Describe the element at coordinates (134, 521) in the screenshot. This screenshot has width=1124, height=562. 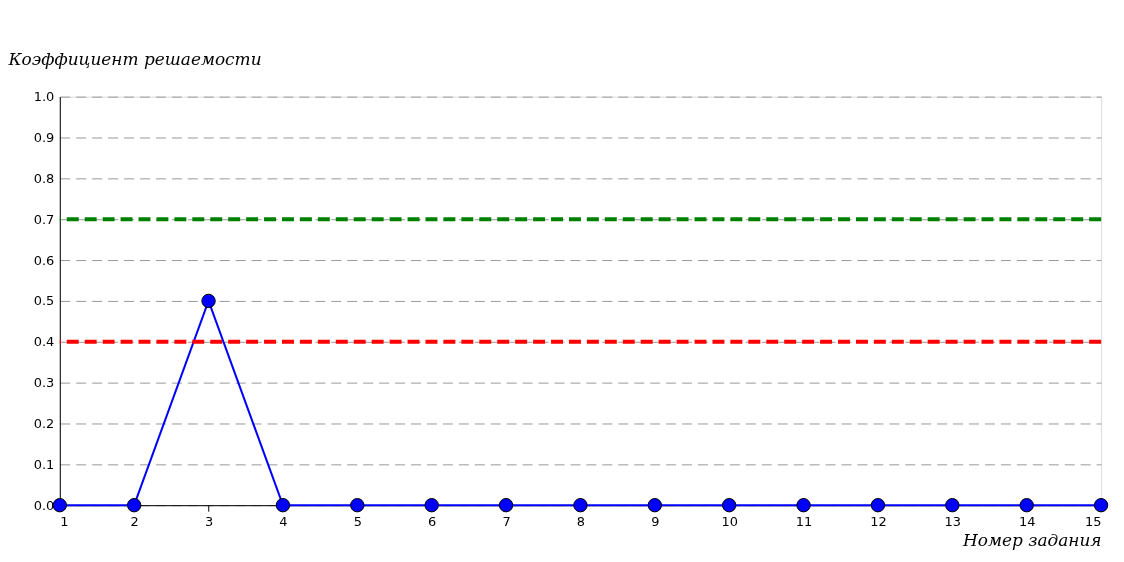
I see `x-tick-label: 2` at that location.